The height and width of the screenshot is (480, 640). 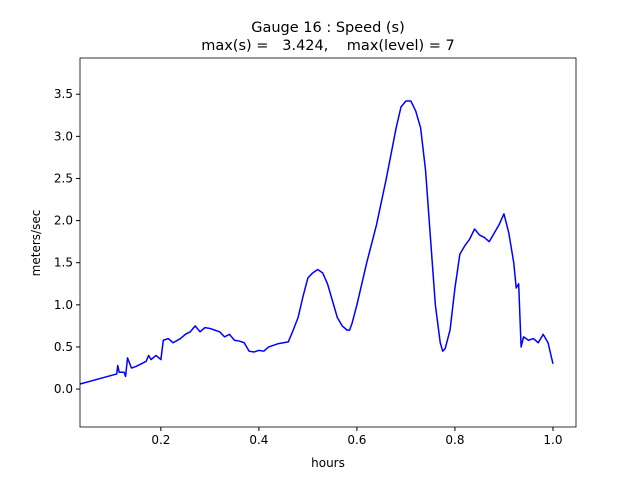 I want to click on x-tick-label: 1.0, so click(x=552, y=440).